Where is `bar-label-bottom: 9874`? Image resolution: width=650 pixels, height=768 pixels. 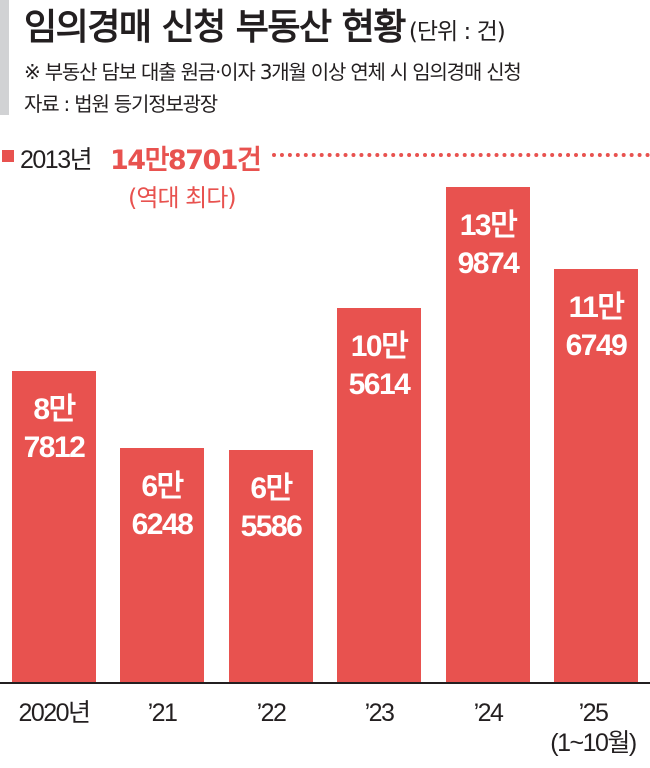
bar-label-bottom: 9874 is located at coordinates (488, 263).